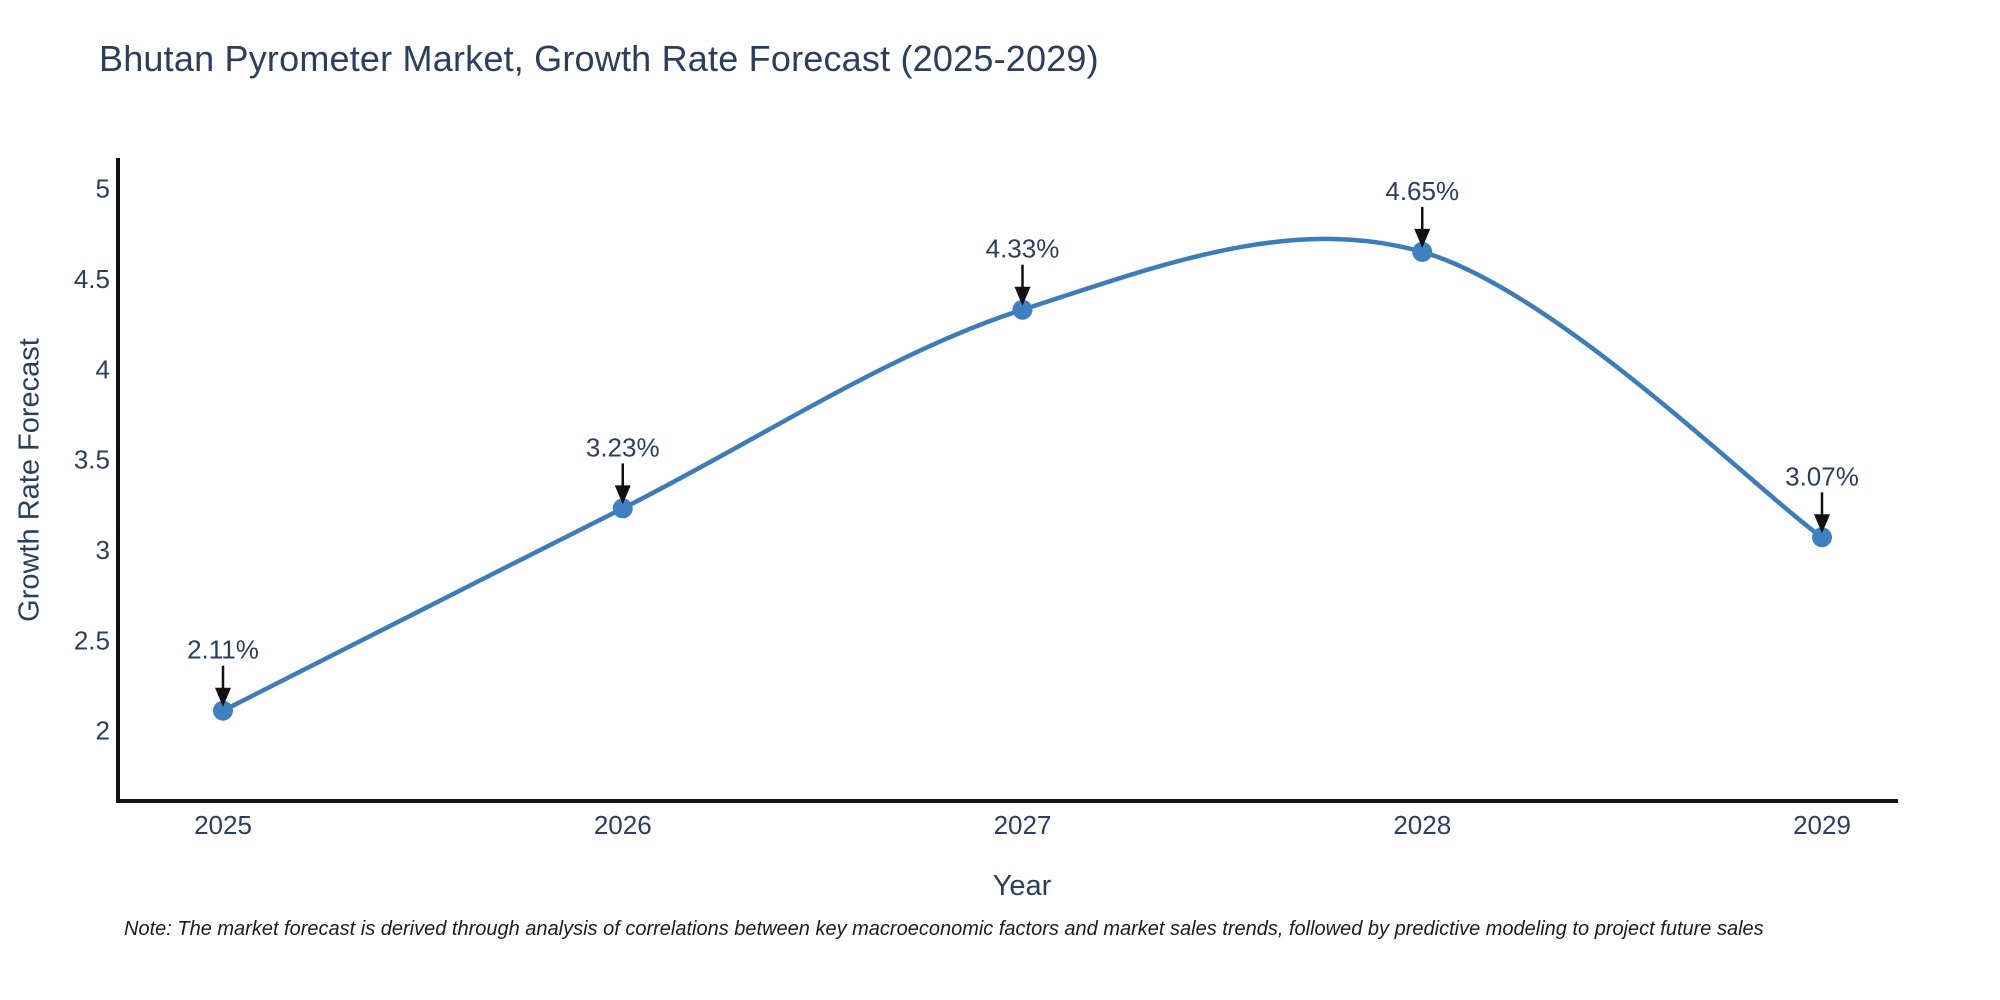  I want to click on x-tick-label: 2026, so click(623, 825).